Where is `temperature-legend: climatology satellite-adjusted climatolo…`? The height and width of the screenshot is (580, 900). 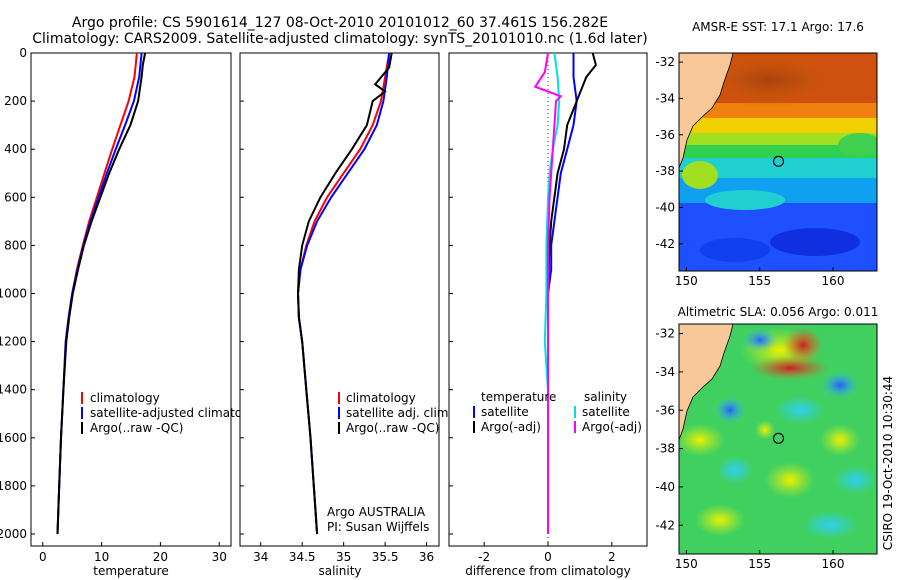 temperature-legend: climatology satellite-adjusted climatolo… is located at coordinates (174, 413).